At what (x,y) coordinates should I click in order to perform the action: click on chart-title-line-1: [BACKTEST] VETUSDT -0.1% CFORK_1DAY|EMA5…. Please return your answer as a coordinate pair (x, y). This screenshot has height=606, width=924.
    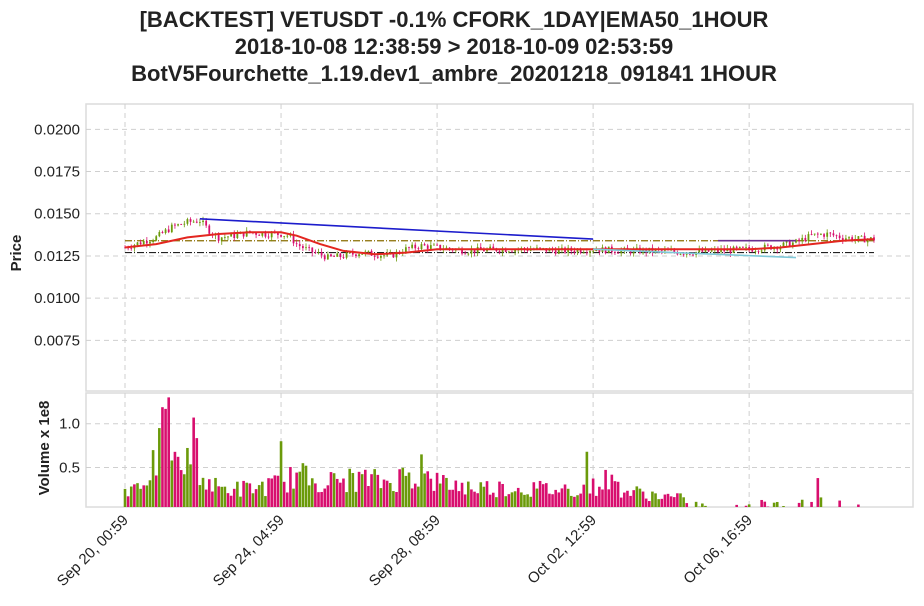
    Looking at the image, I should click on (454, 19).